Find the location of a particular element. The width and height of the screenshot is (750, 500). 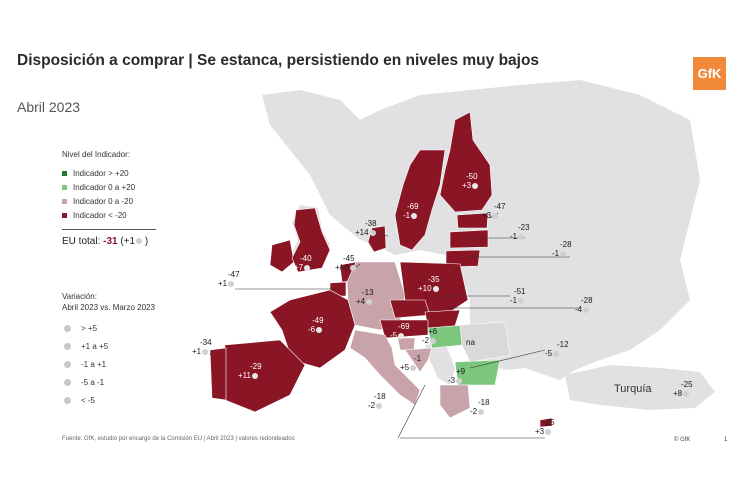

variation-item: < -5 is located at coordinates (79, 400).